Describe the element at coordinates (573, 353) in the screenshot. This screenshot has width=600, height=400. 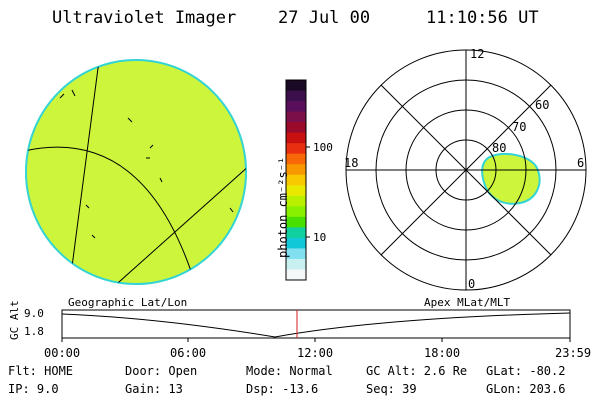
I see `x-tick-2359: 23:59` at that location.